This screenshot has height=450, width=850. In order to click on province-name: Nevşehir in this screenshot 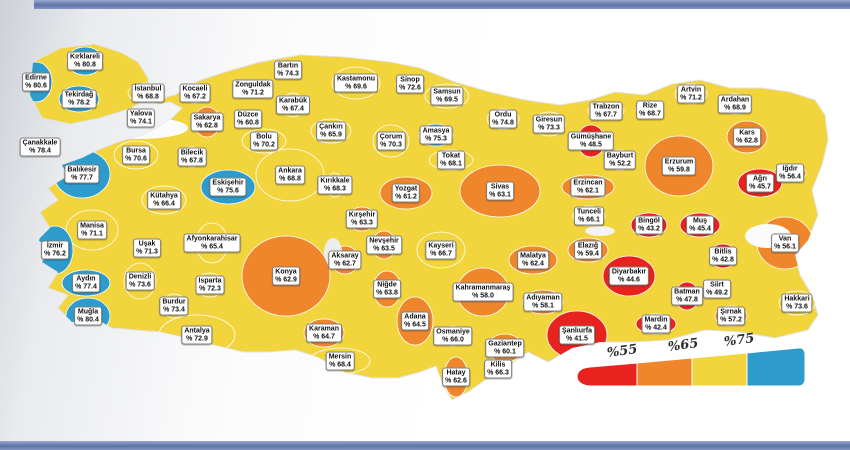, I will do `click(384, 241)`.